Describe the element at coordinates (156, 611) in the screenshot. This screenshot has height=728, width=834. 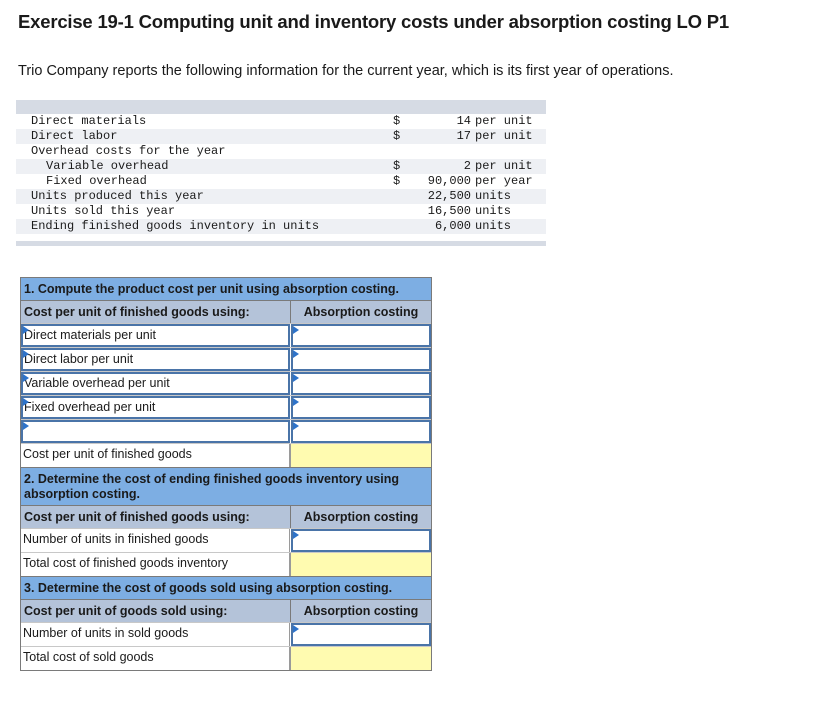
I see `column-header-label: Cost per unit of goods sold using:` at that location.